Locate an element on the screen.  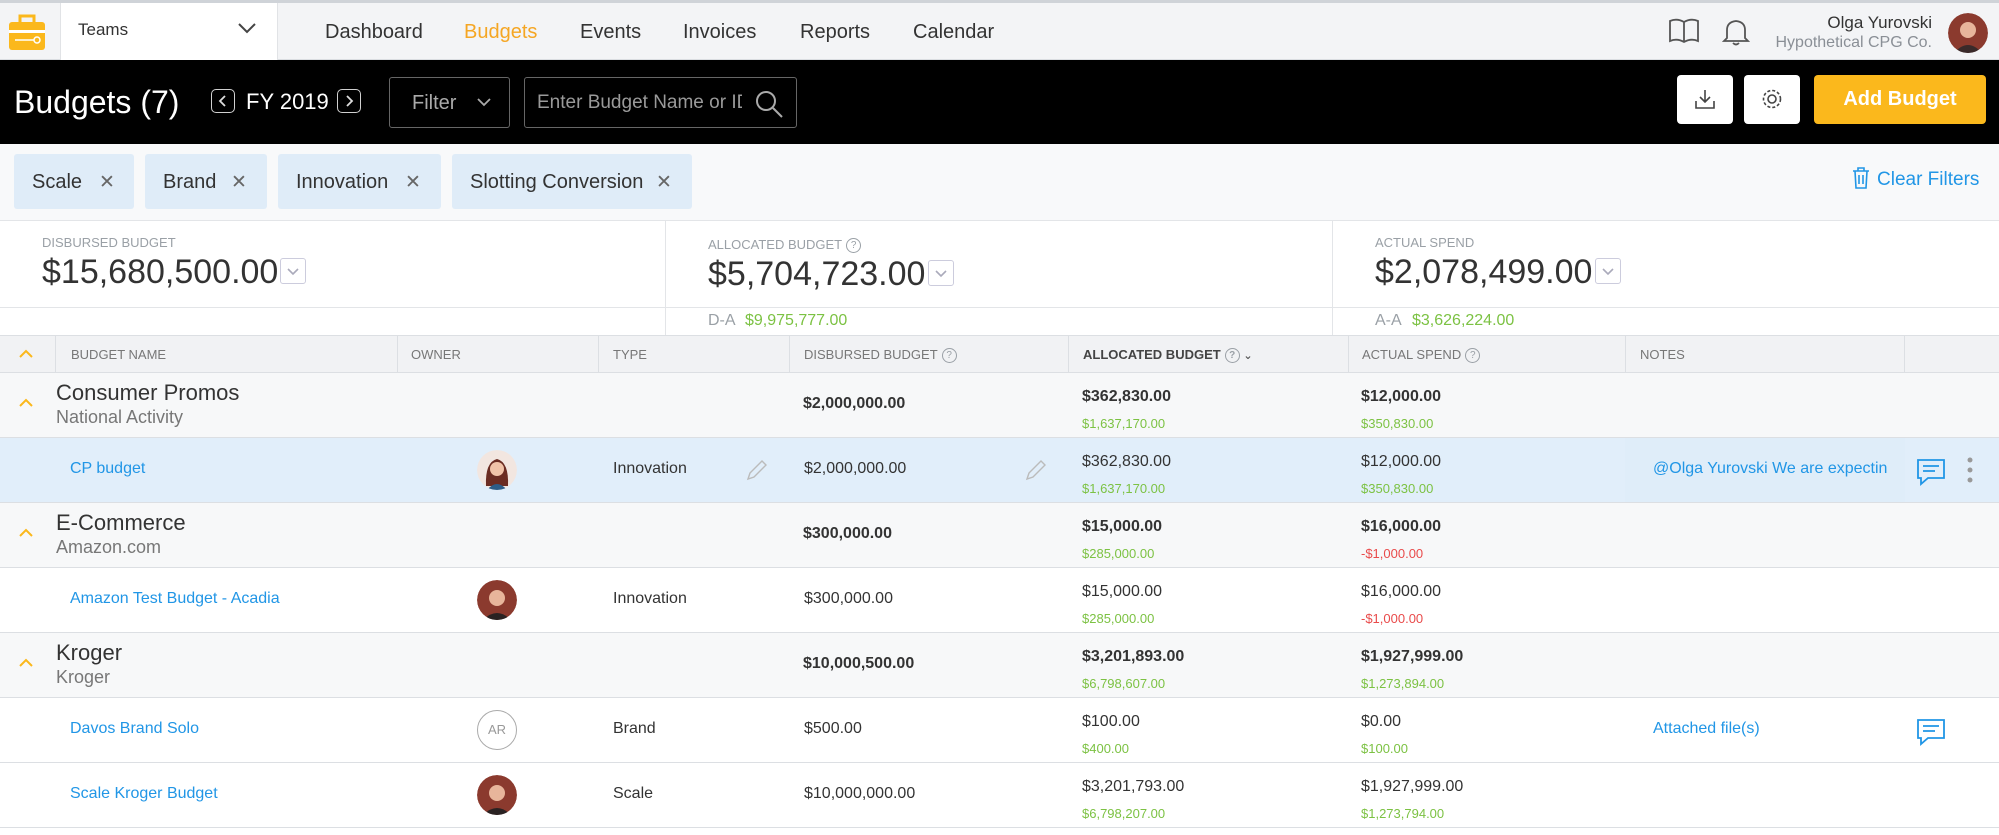
filter-dropdown-label: Filter is located at coordinates (434, 103).